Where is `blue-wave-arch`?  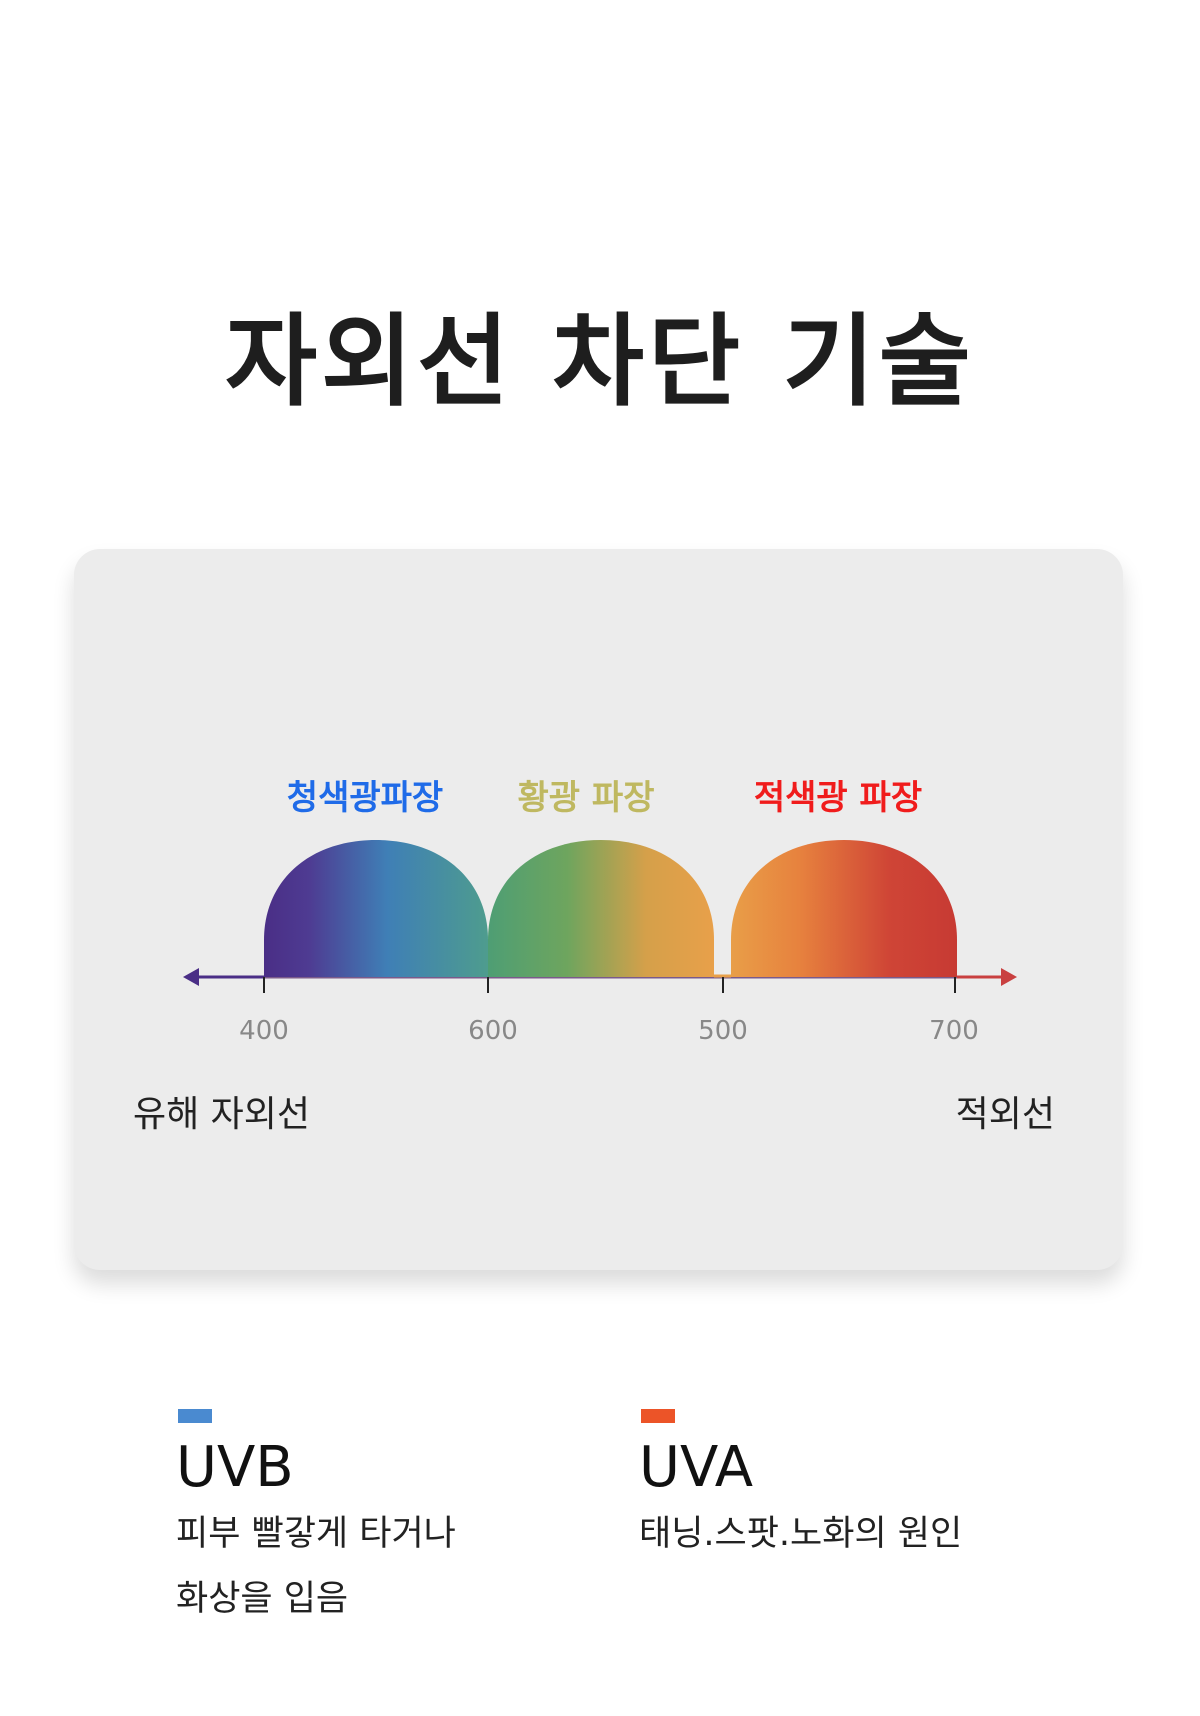 blue-wave-arch is located at coordinates (376, 908).